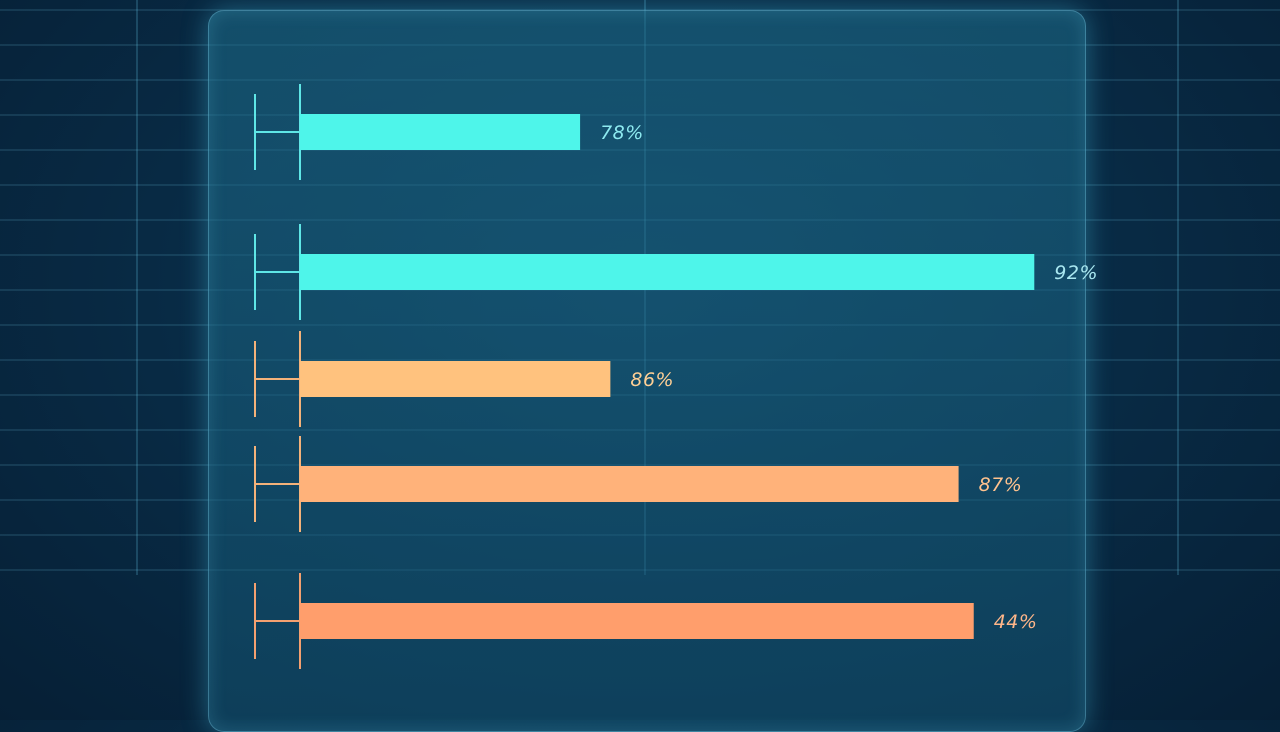 Image resolution: width=1280 pixels, height=732 pixels. What do you see at coordinates (652, 380) in the screenshot?
I see `bar-value-label: 86%` at bounding box center [652, 380].